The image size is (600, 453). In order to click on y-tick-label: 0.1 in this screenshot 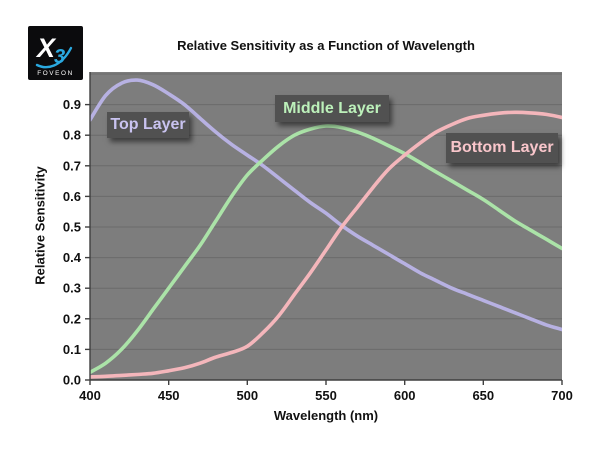, I will do `click(72, 349)`.